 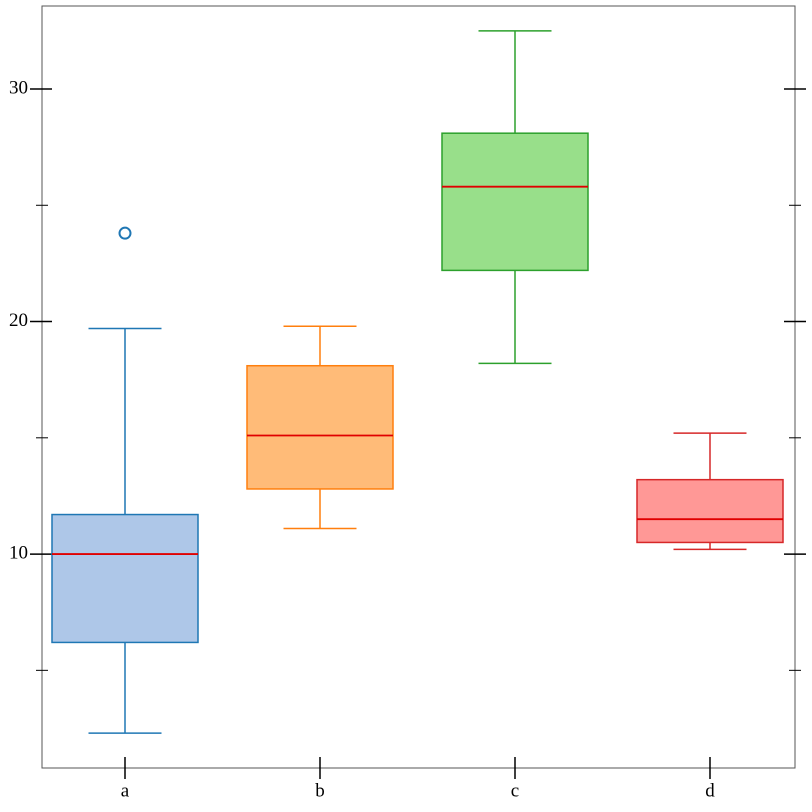 What do you see at coordinates (18, 87) in the screenshot?
I see `y-tick-label: 30` at bounding box center [18, 87].